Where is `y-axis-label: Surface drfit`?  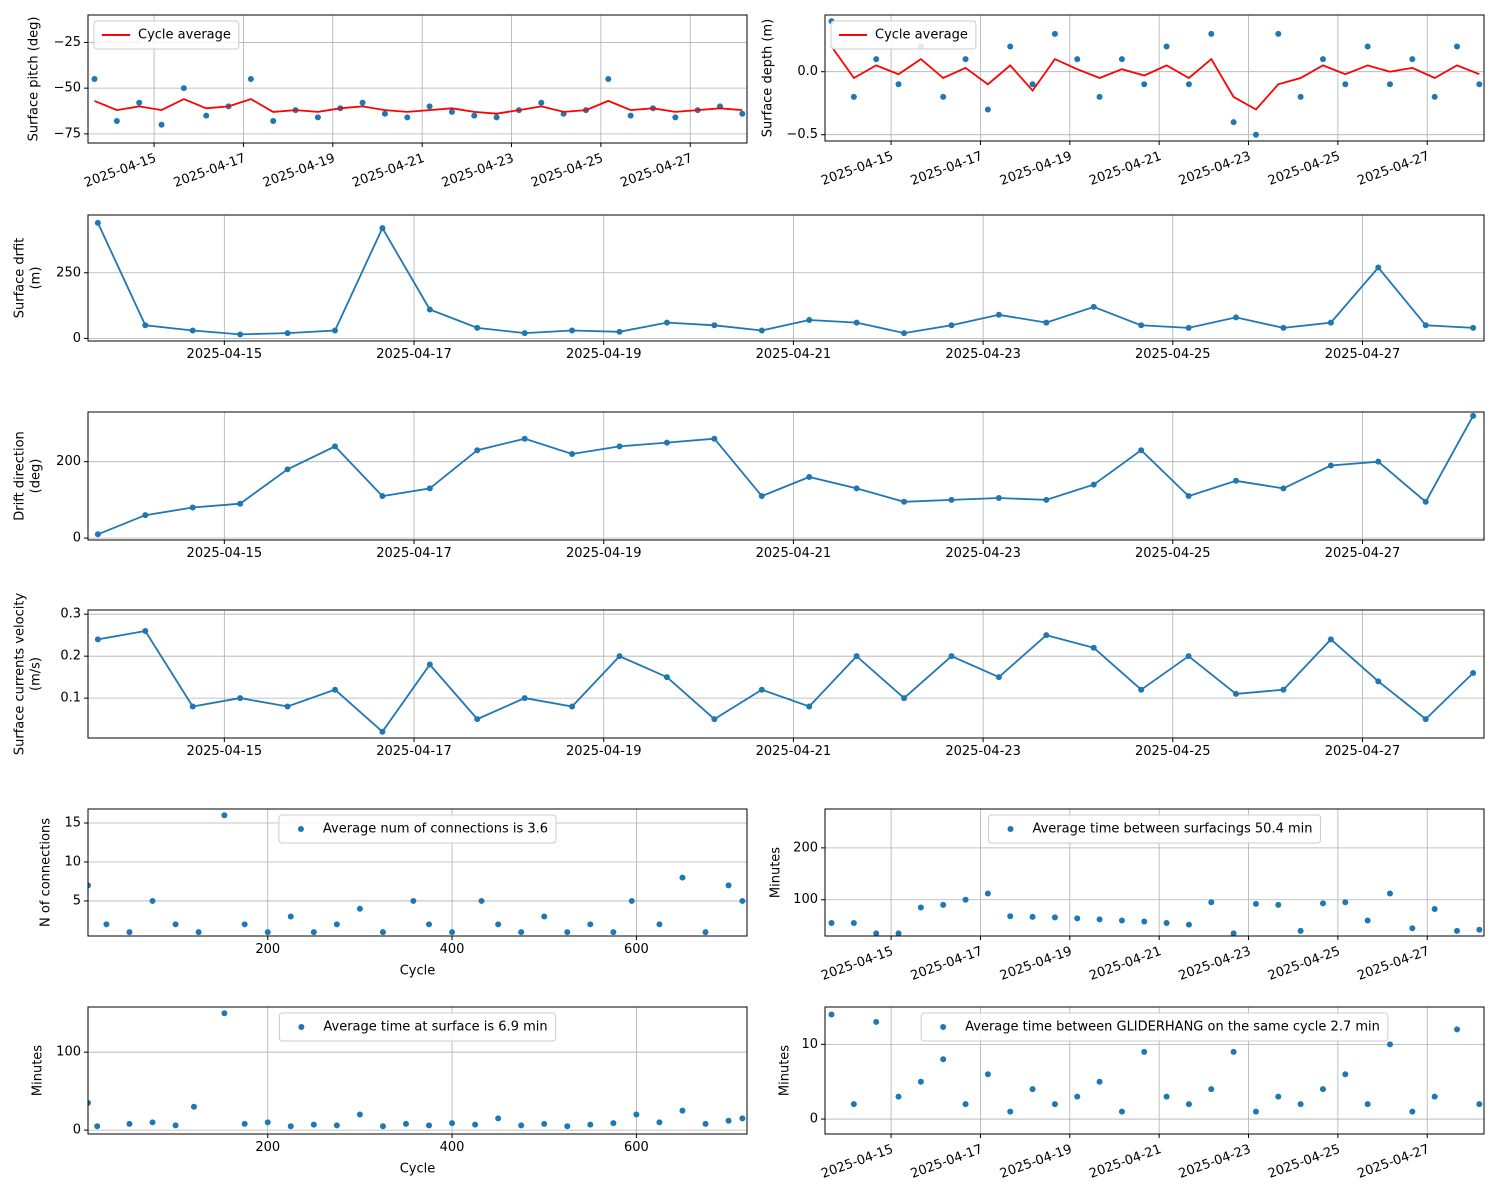 y-axis-label: Surface drfit is located at coordinates (20, 278).